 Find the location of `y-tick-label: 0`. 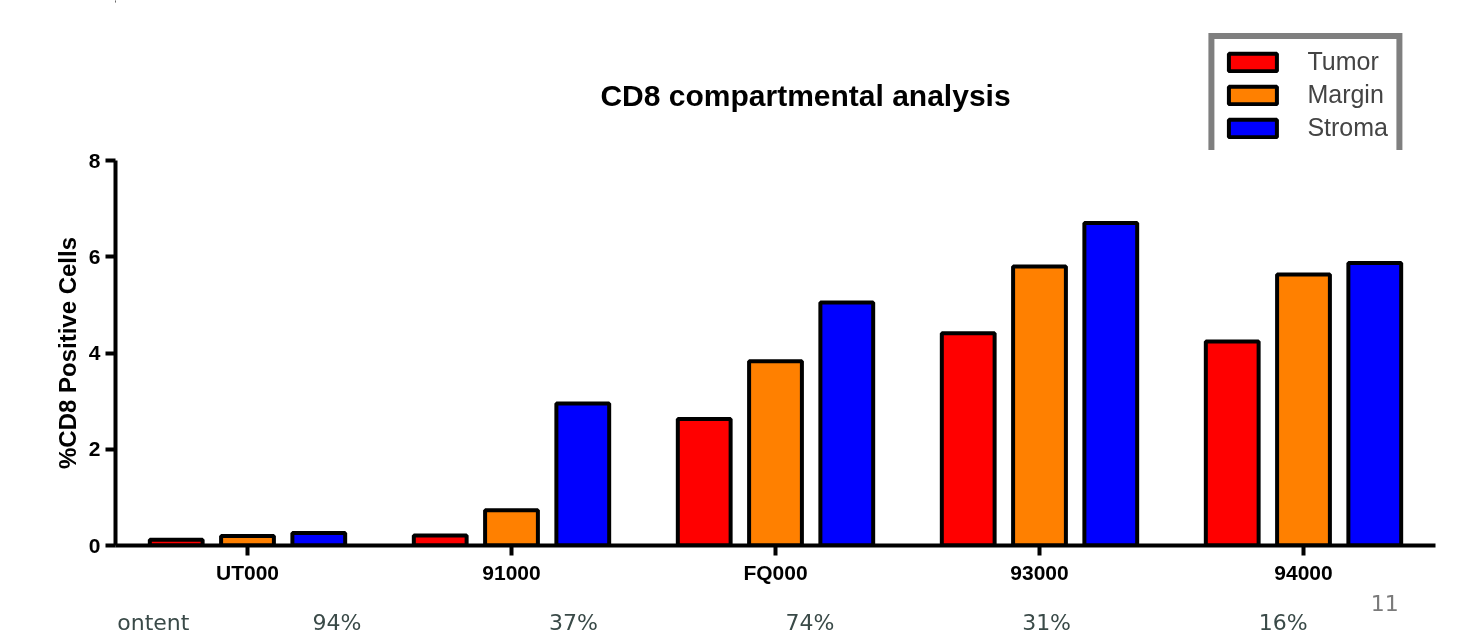

y-tick-label: 0 is located at coordinates (94, 545).